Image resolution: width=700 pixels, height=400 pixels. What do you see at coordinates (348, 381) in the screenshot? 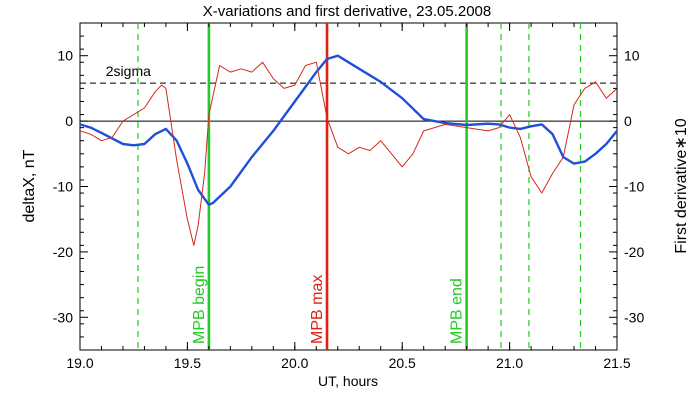
I see `x-axis-label: UT, hours` at bounding box center [348, 381].